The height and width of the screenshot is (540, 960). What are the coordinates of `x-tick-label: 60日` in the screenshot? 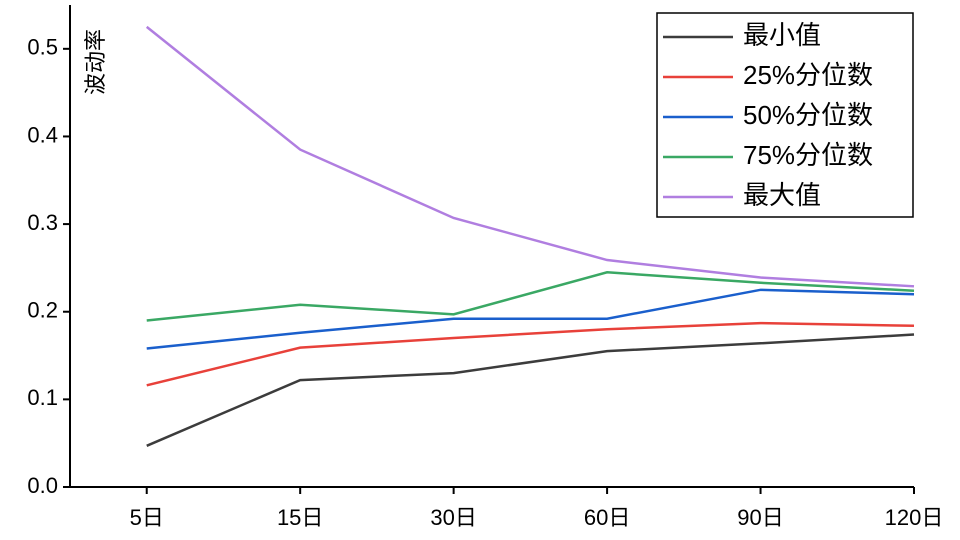 It's located at (607, 517).